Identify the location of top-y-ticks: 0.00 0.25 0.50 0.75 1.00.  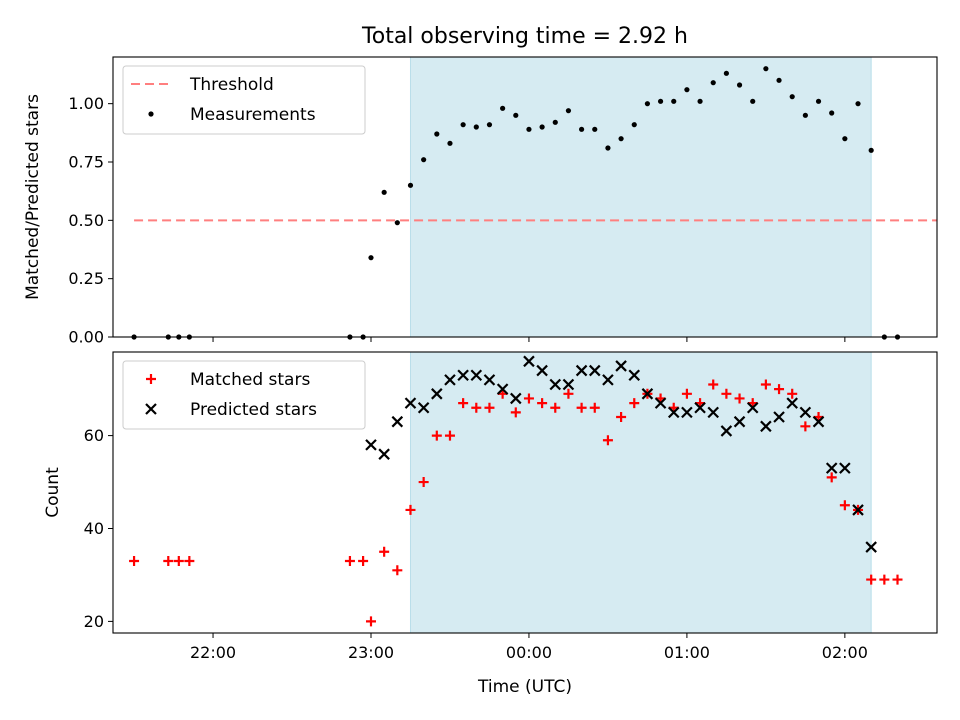
(90, 220).